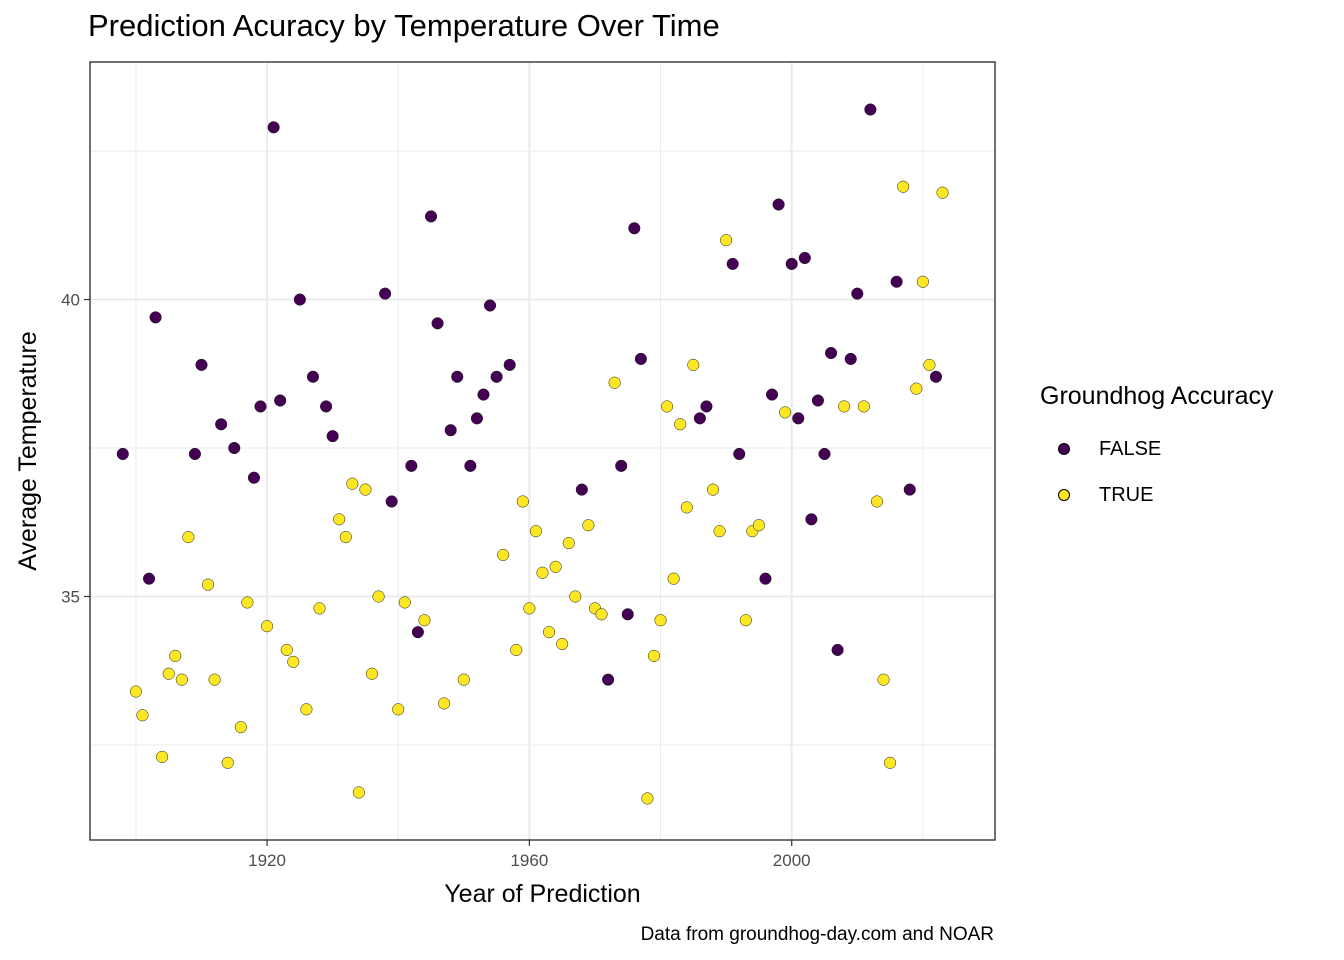 Image resolution: width=1344 pixels, height=960 pixels. Describe the element at coordinates (1157, 396) in the screenshot. I see `legend-title: Groundhog Accuracy` at that location.